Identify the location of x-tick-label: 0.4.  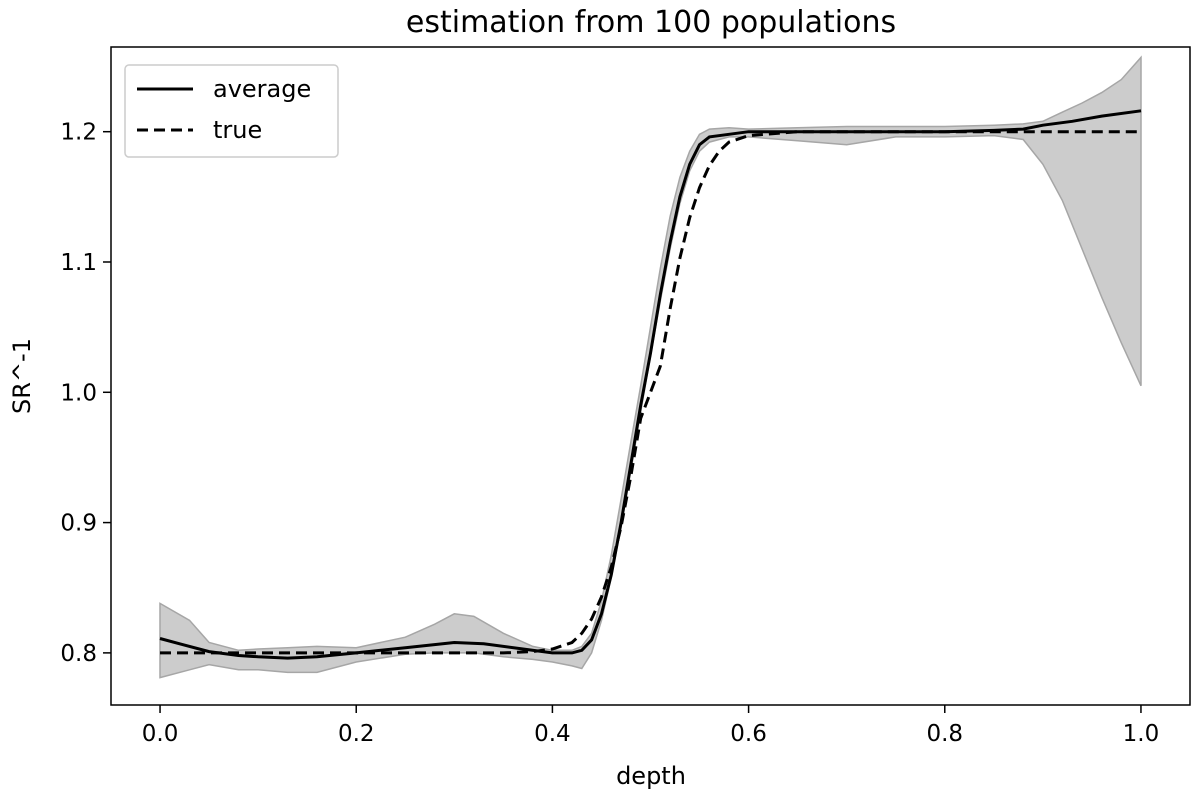
(552, 734).